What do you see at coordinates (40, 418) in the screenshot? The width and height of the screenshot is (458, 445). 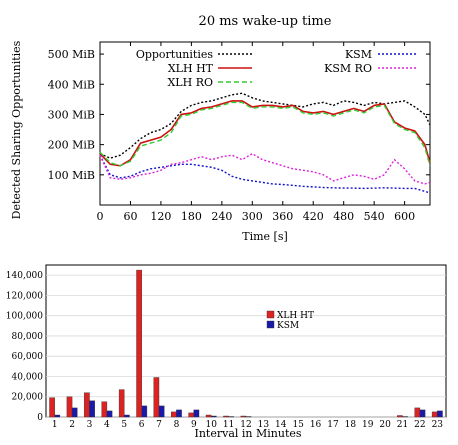 I see `y-tick-label: 0` at bounding box center [40, 418].